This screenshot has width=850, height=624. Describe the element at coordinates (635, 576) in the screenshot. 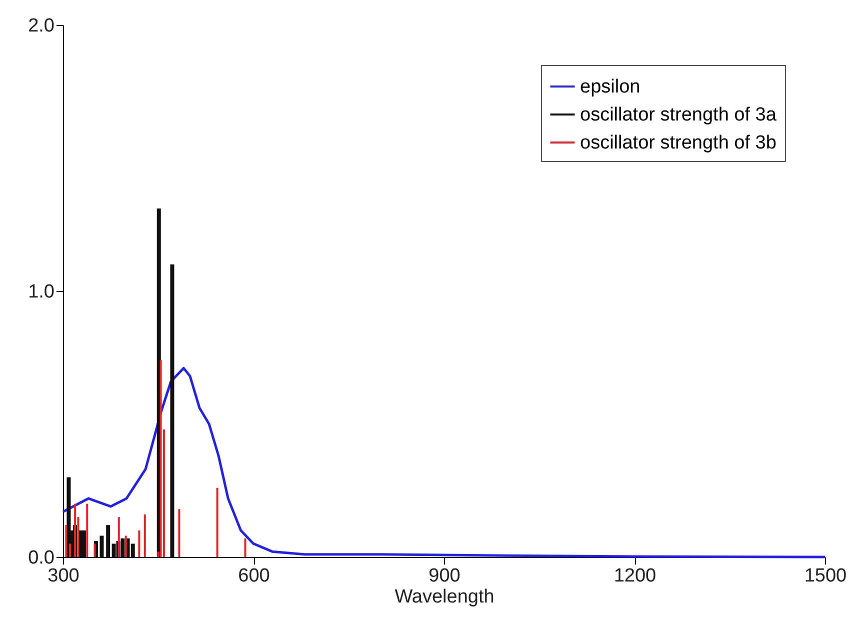

I see `x-tick-label: 1200` at that location.